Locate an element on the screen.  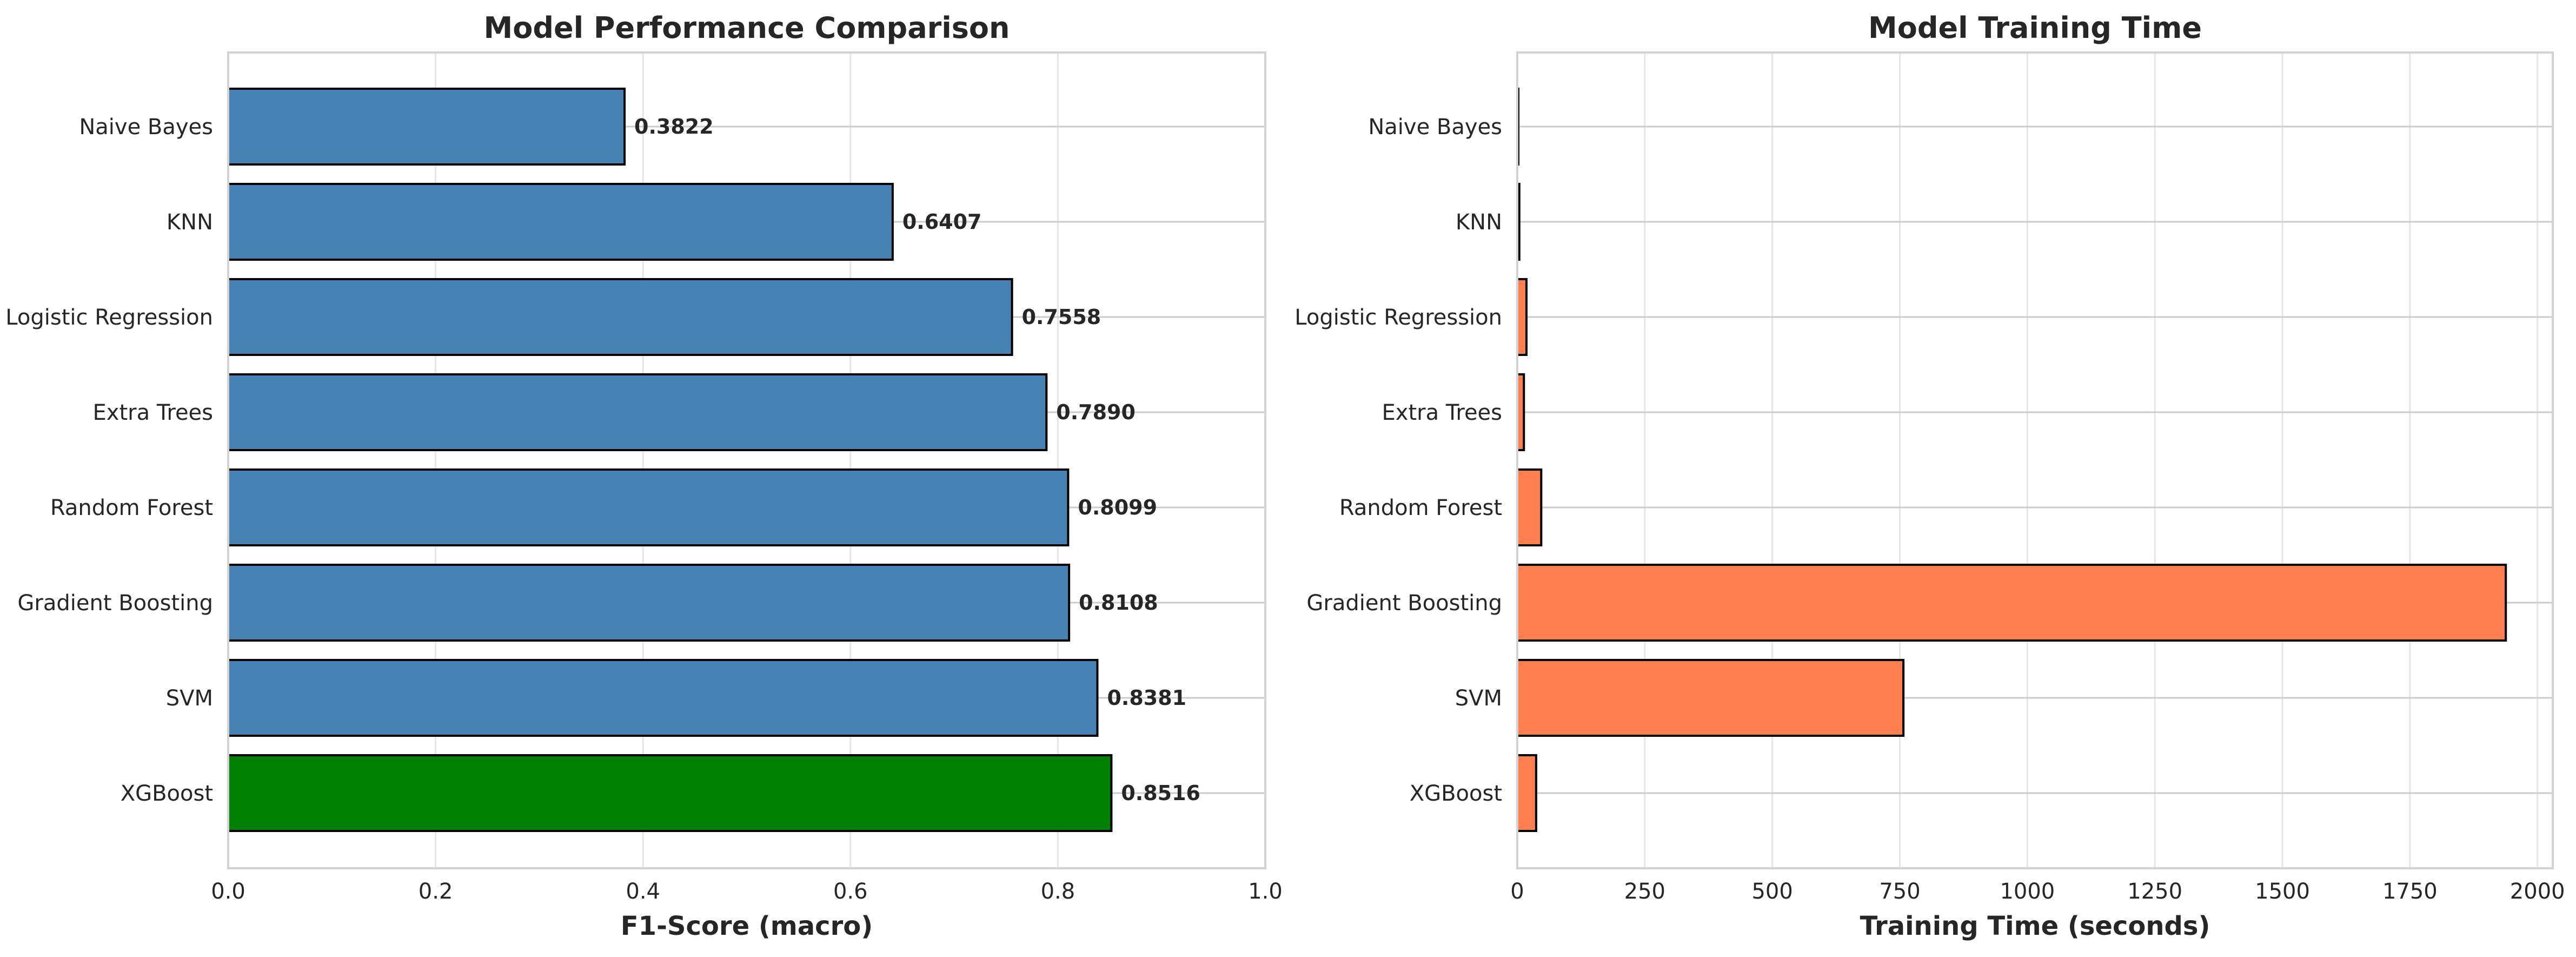
x-axis-label: Training Time (seconds) is located at coordinates (2035, 926).